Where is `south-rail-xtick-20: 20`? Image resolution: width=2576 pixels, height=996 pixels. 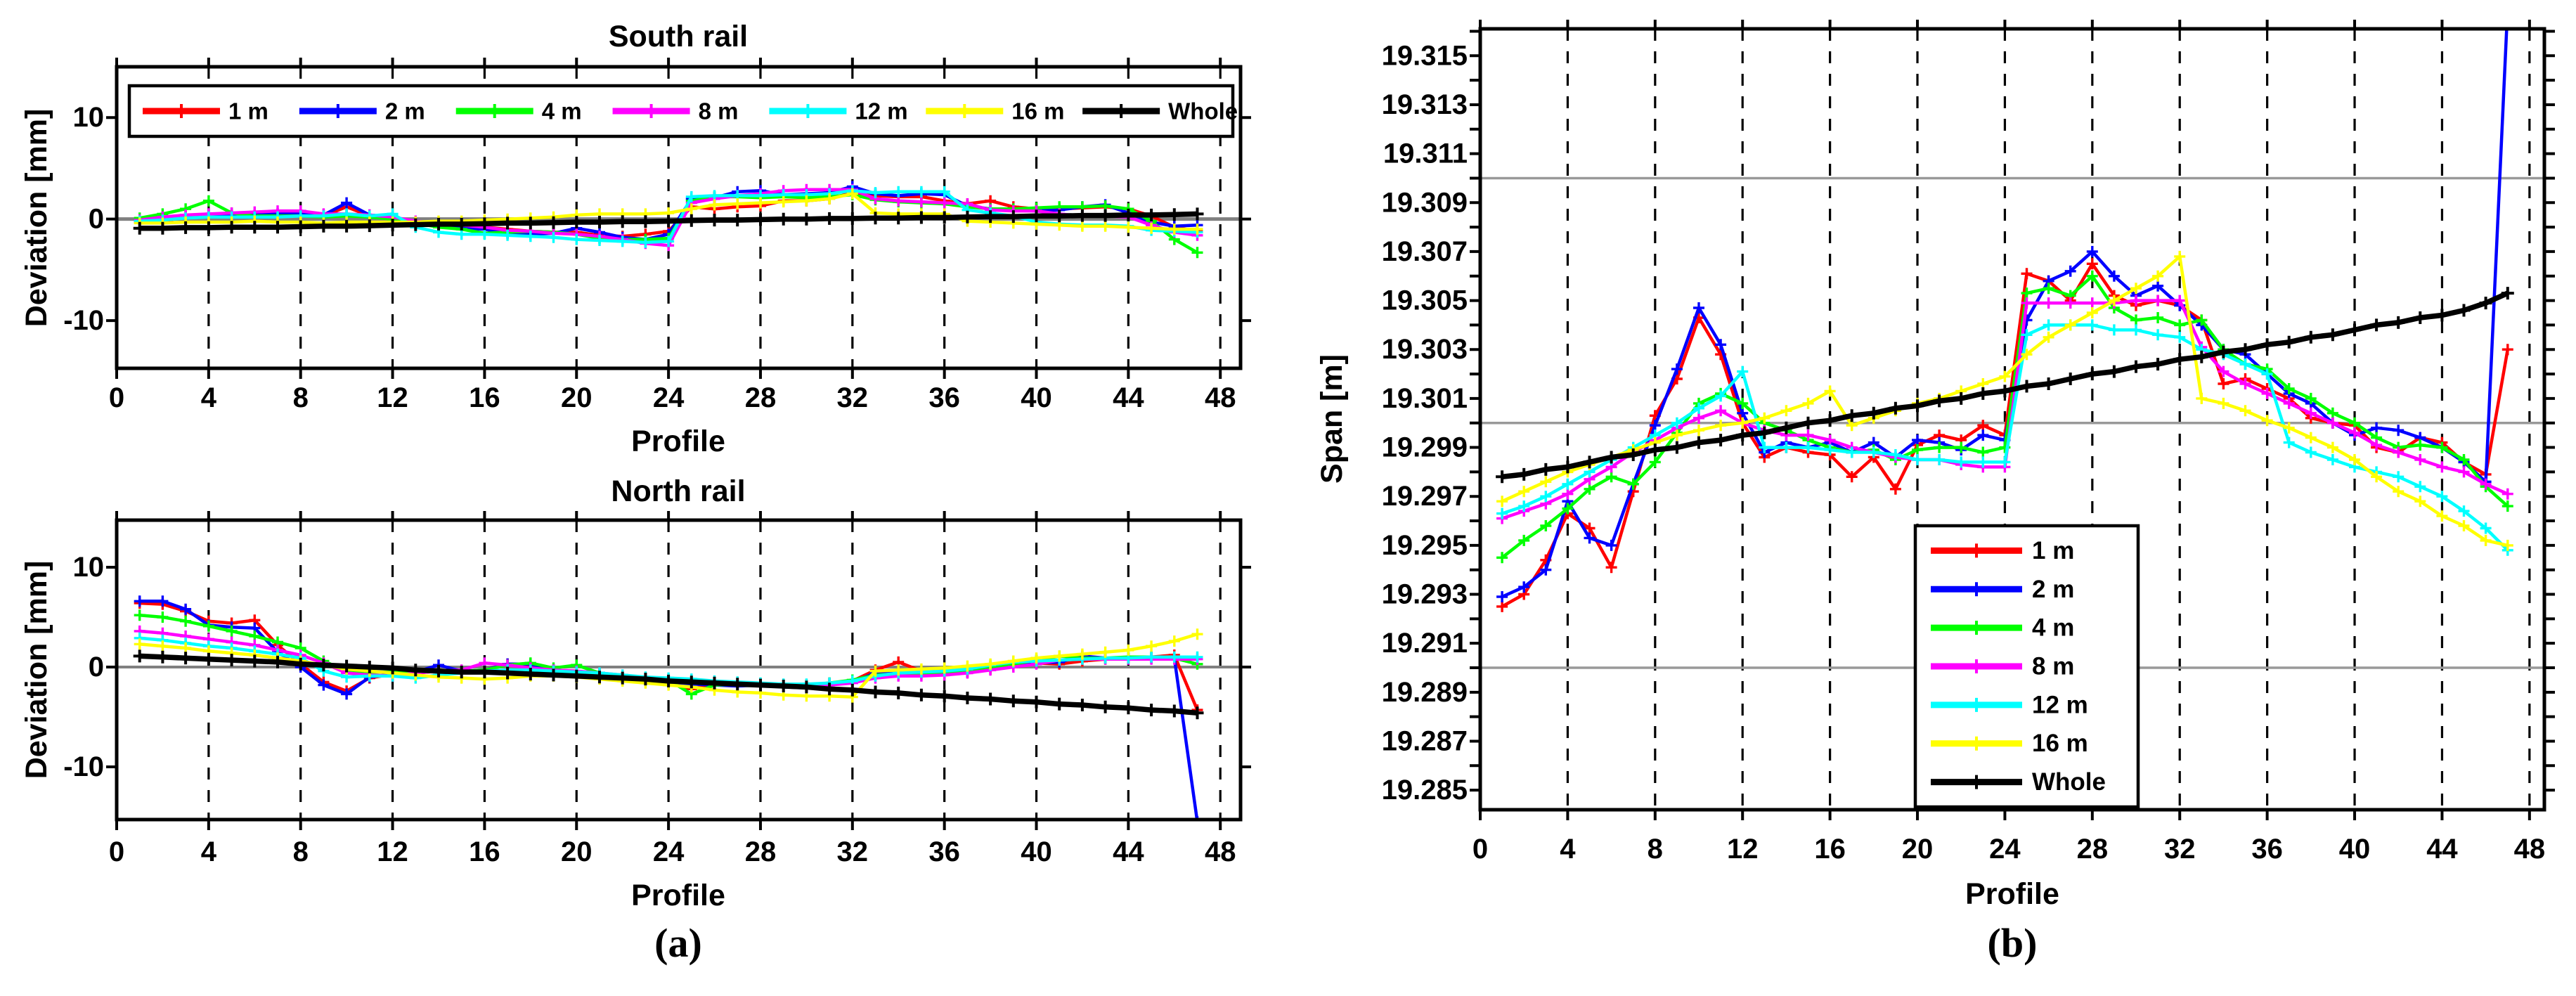
south-rail-xtick-20: 20 is located at coordinates (577, 397).